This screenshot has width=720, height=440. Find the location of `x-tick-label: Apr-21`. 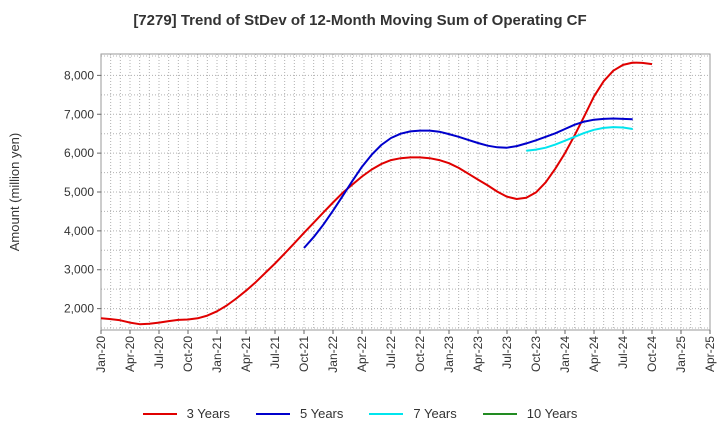

x-tick-label: Apr-21 is located at coordinates (246, 354).